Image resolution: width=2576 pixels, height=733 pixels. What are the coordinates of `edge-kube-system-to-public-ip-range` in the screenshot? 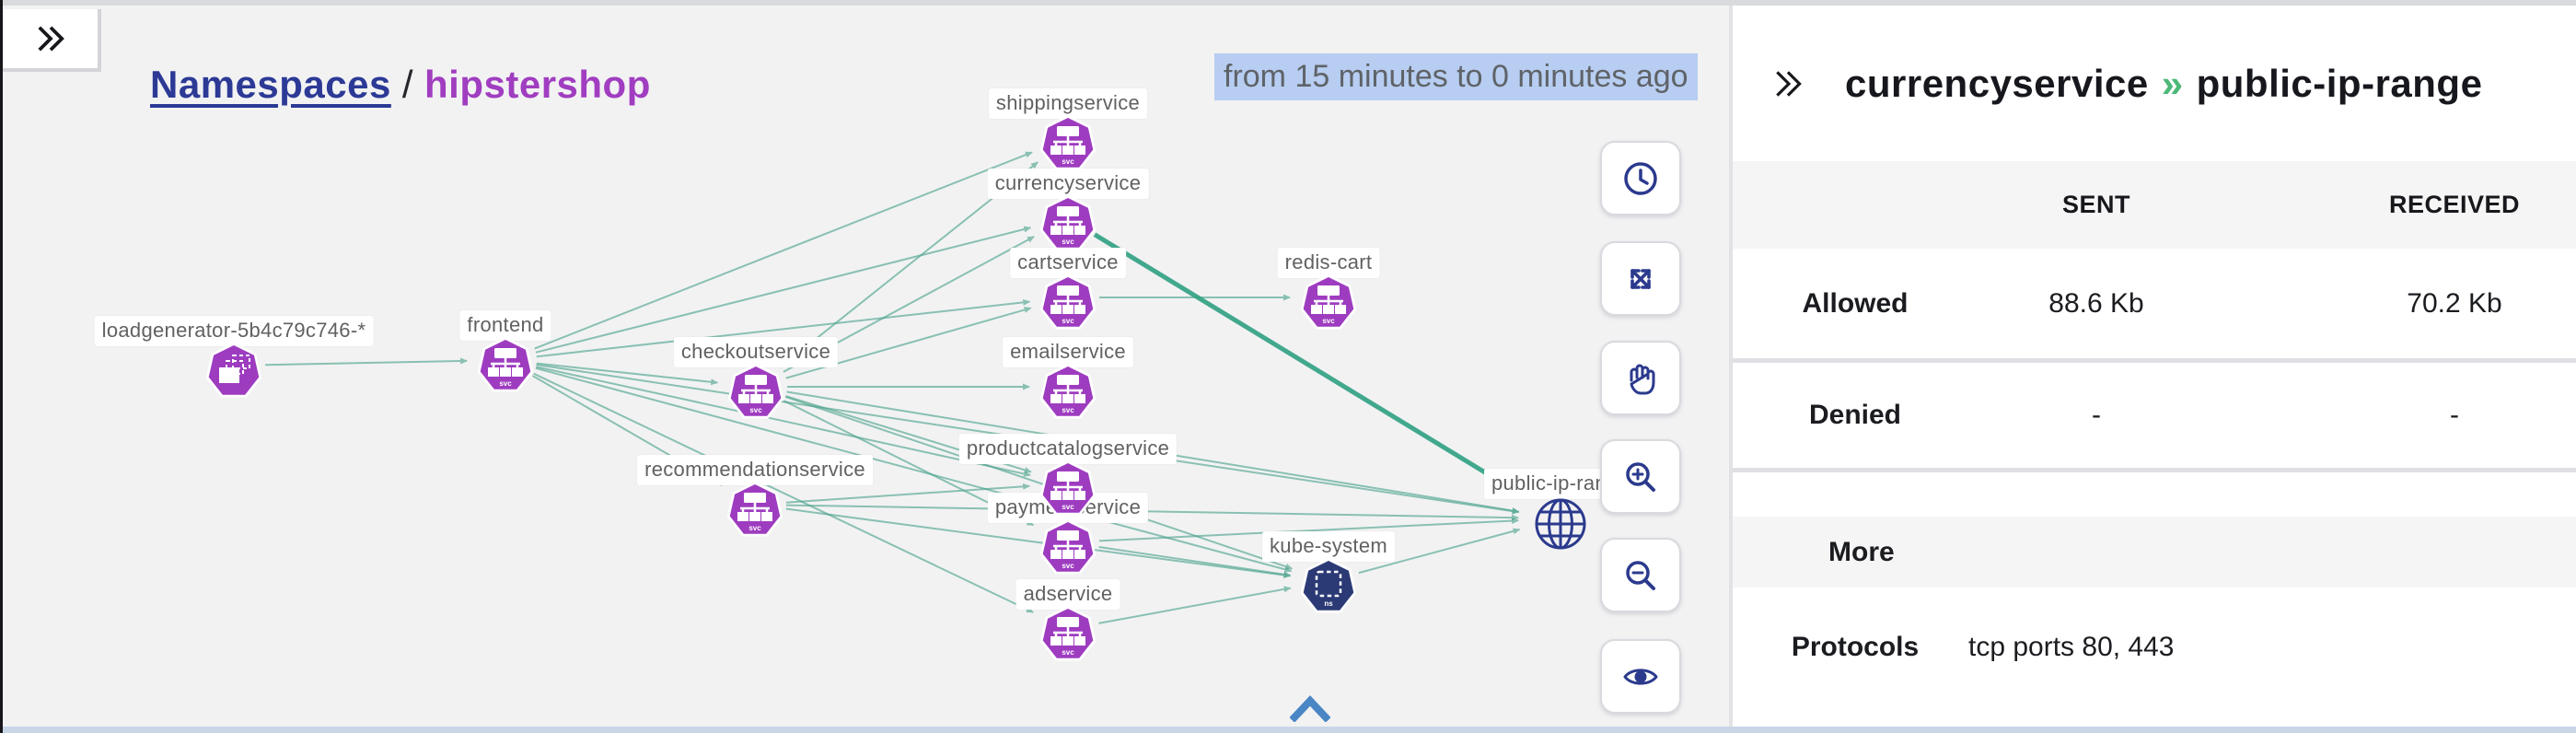 It's located at (1439, 551).